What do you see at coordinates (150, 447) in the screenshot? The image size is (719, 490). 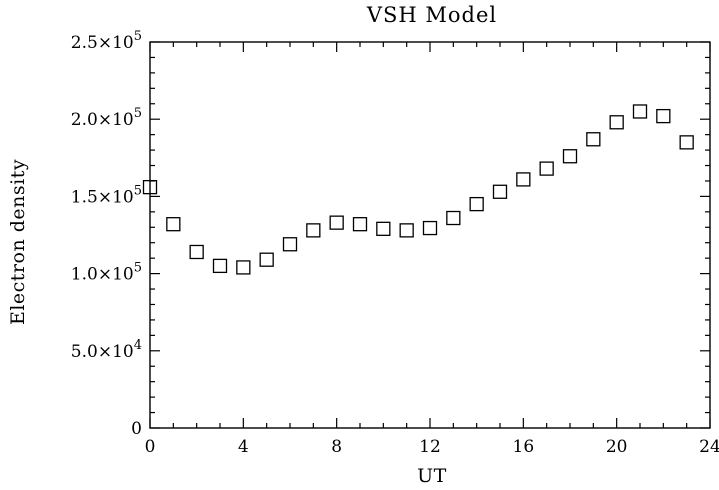 I see `x-tick-label: 0` at bounding box center [150, 447].